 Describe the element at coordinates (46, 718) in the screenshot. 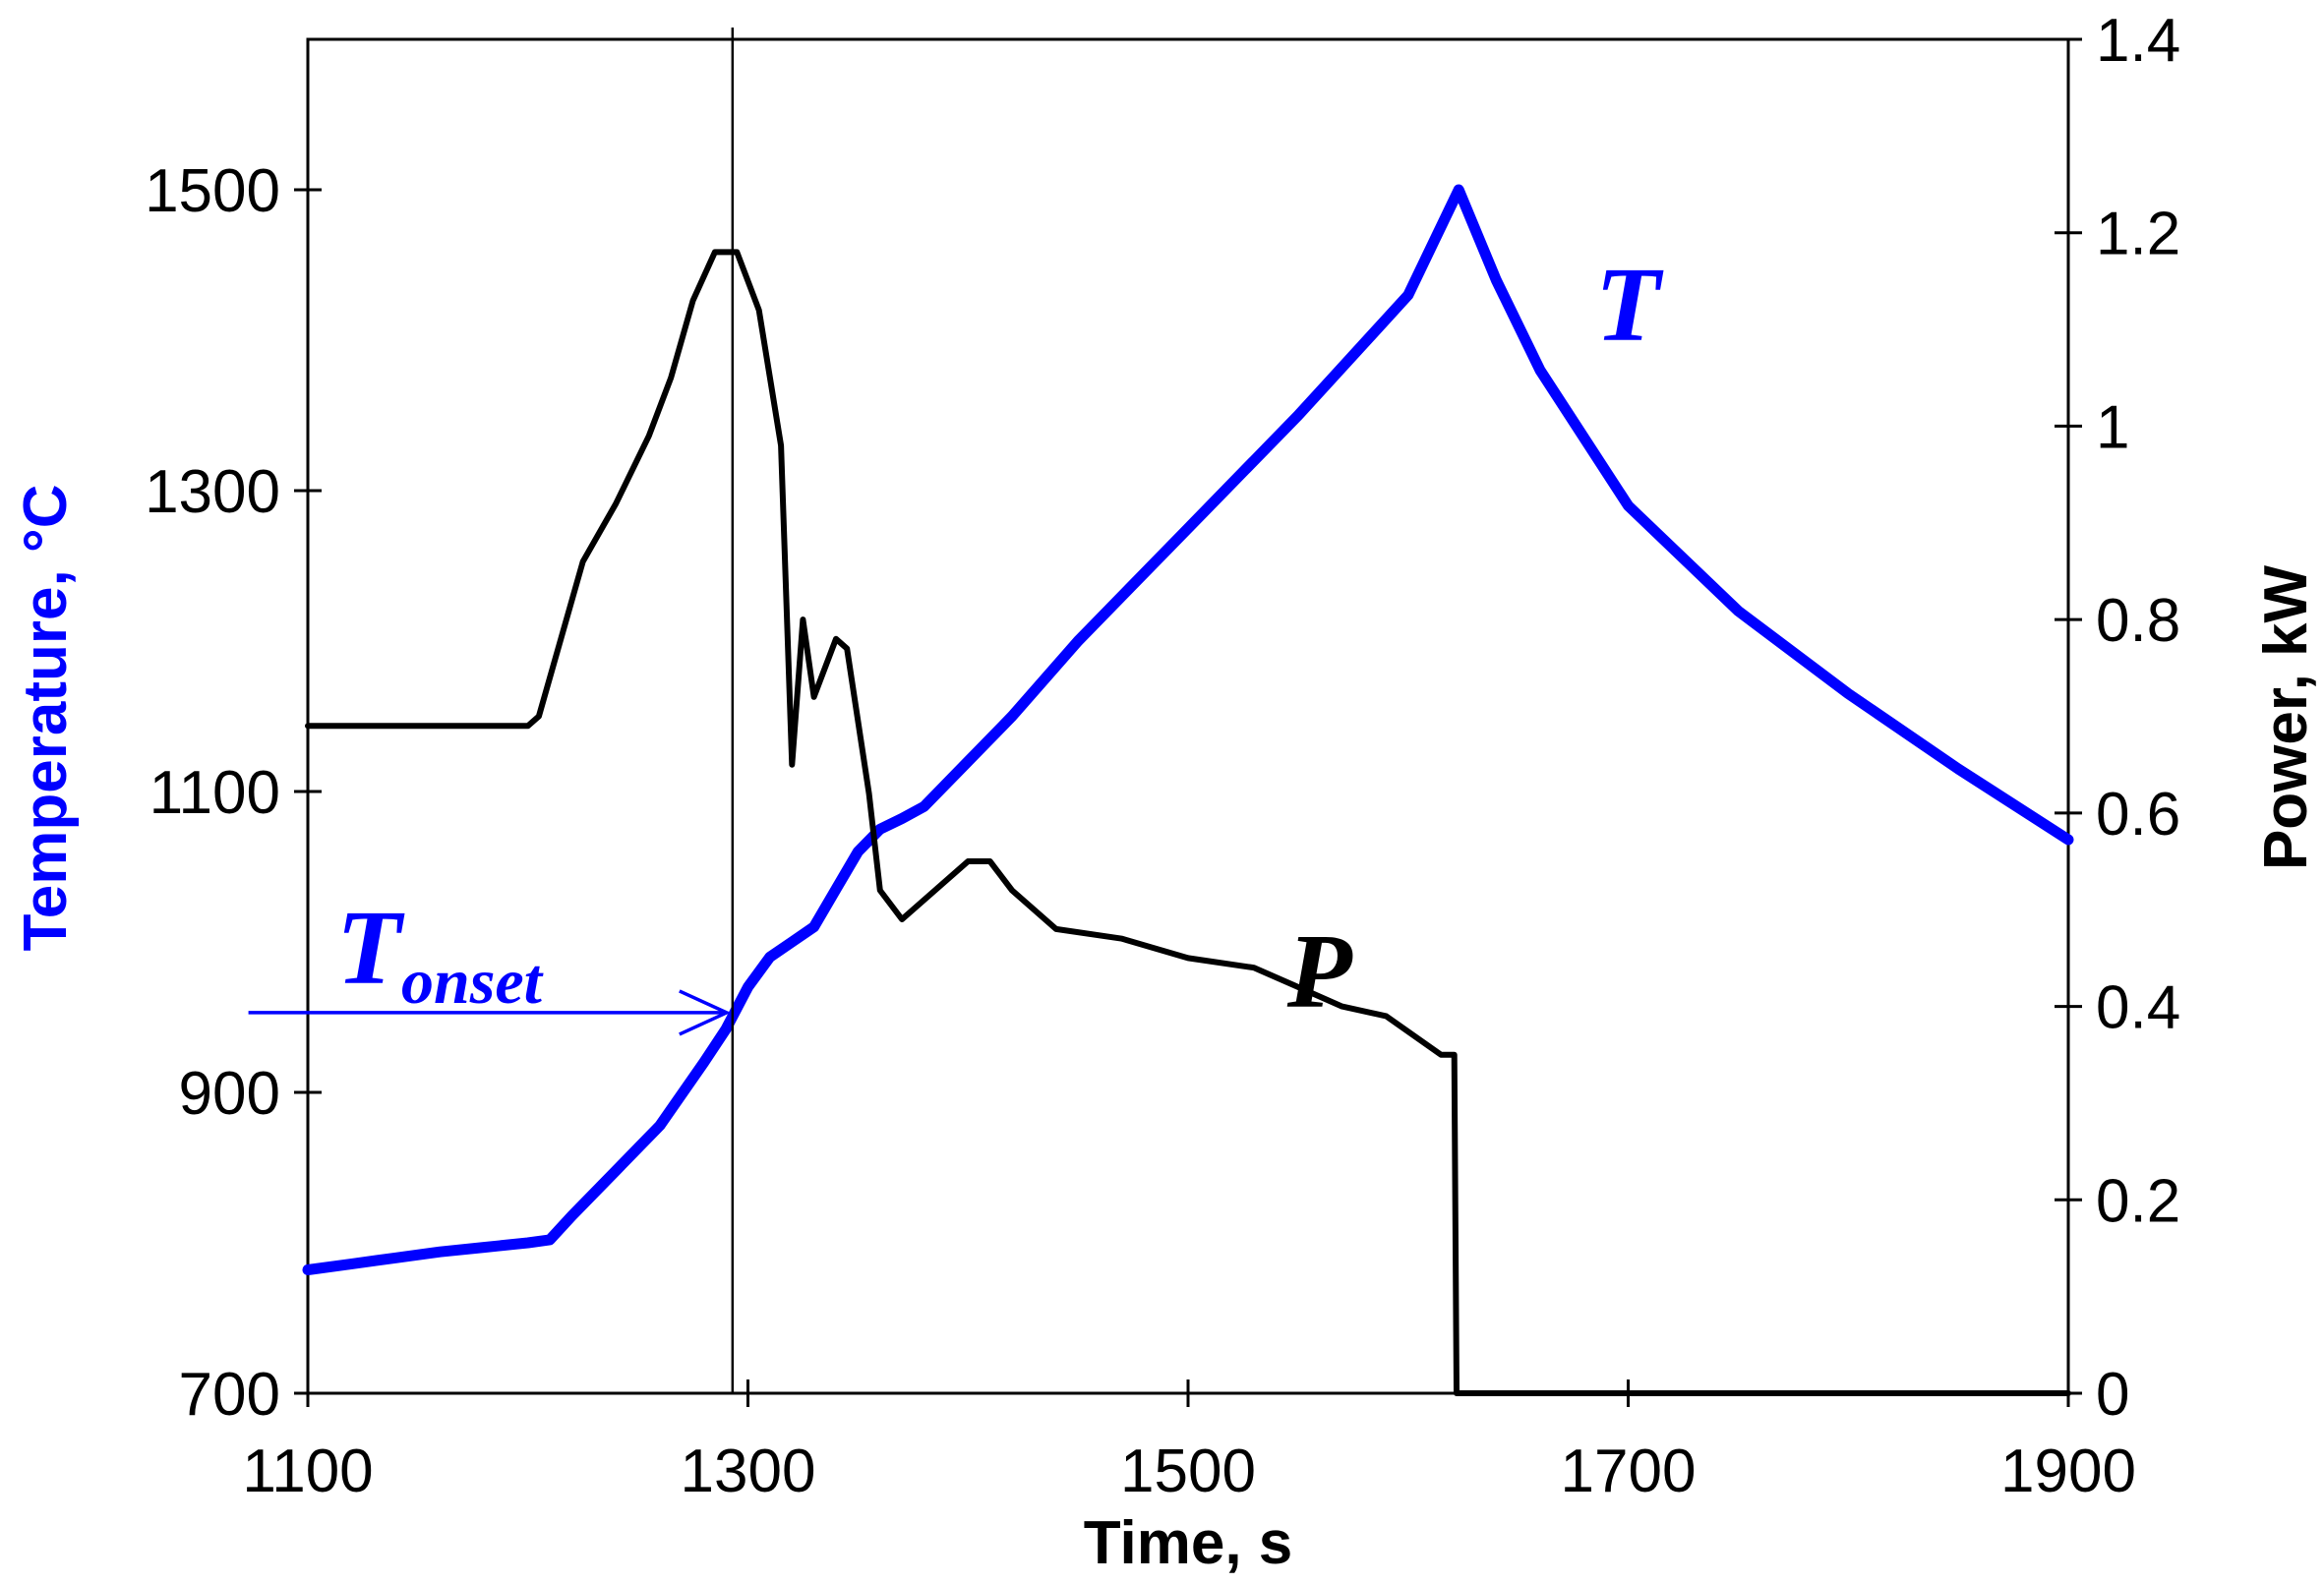

I see `y-left-axis-title: Temperature, °C` at that location.